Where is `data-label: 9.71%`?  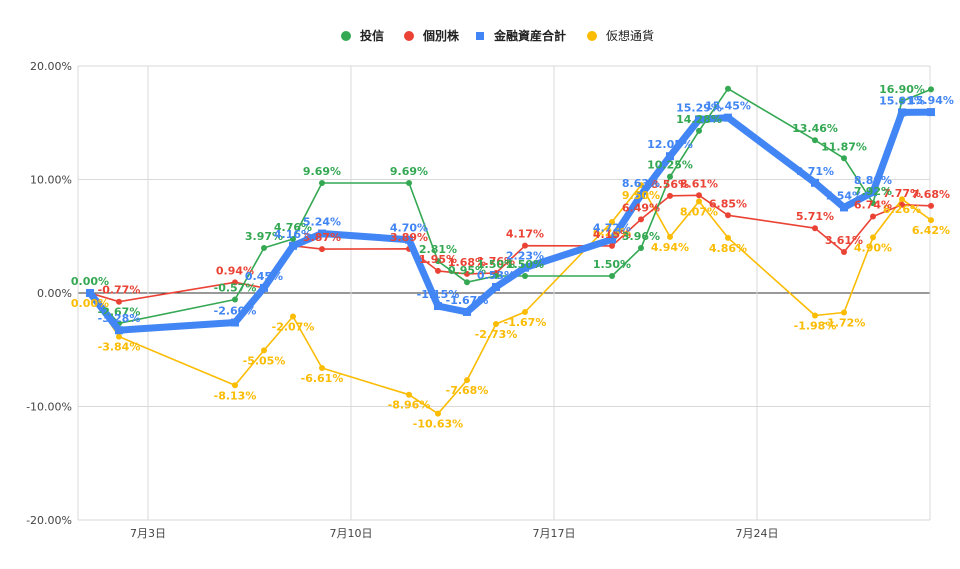 data-label: 9.71% is located at coordinates (815, 171).